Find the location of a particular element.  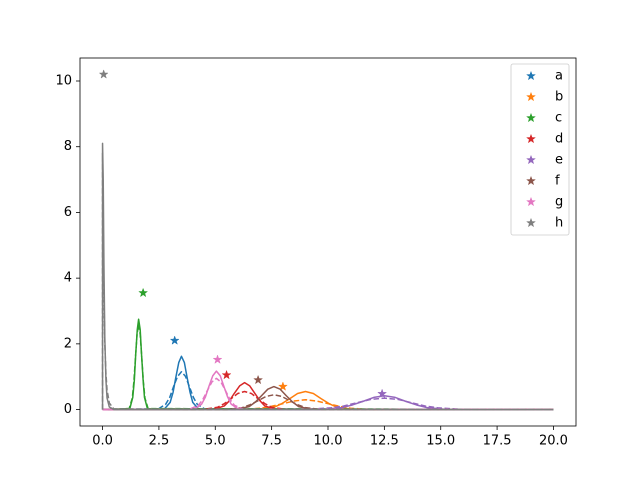

x-tick-label: 20.0 is located at coordinates (553, 441).